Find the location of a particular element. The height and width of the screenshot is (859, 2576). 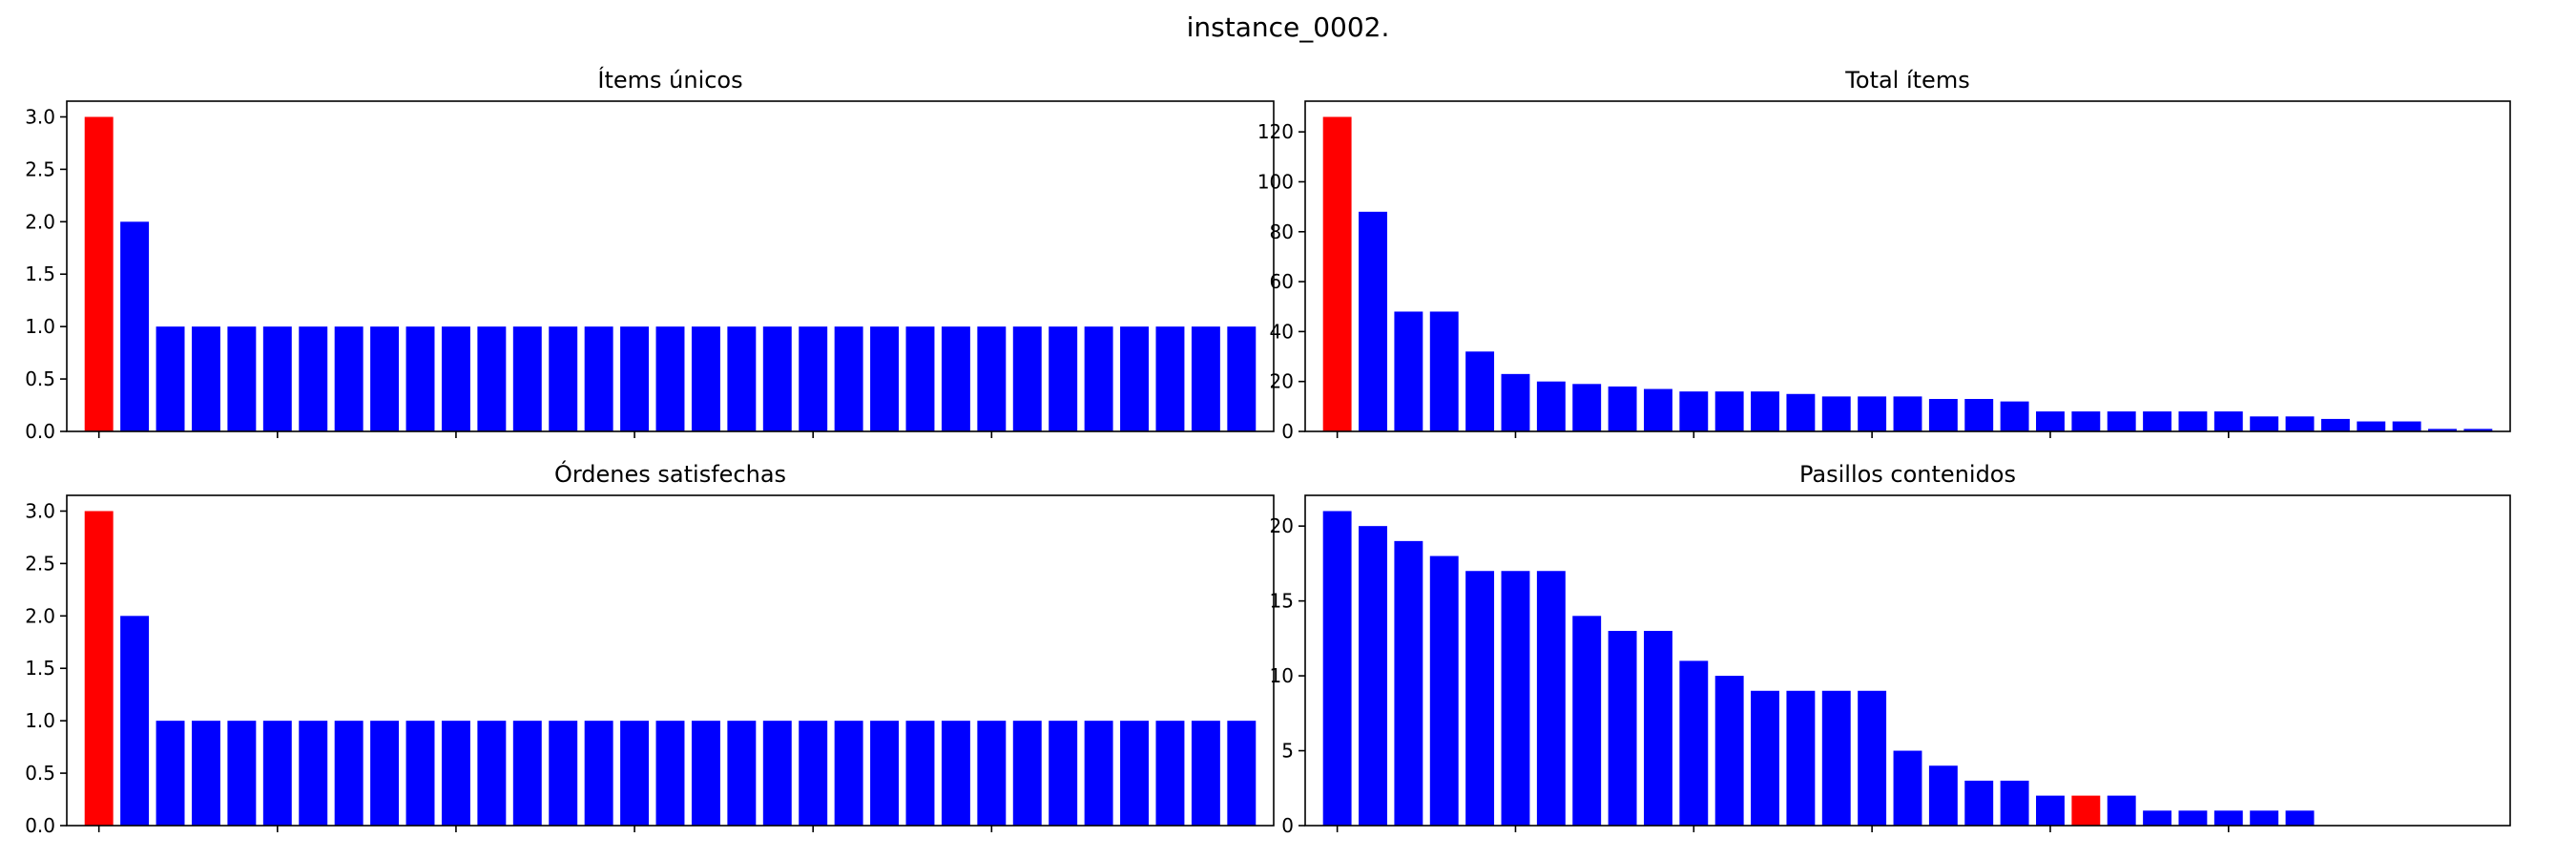

y-tick-label: 5 is located at coordinates (1287, 751).